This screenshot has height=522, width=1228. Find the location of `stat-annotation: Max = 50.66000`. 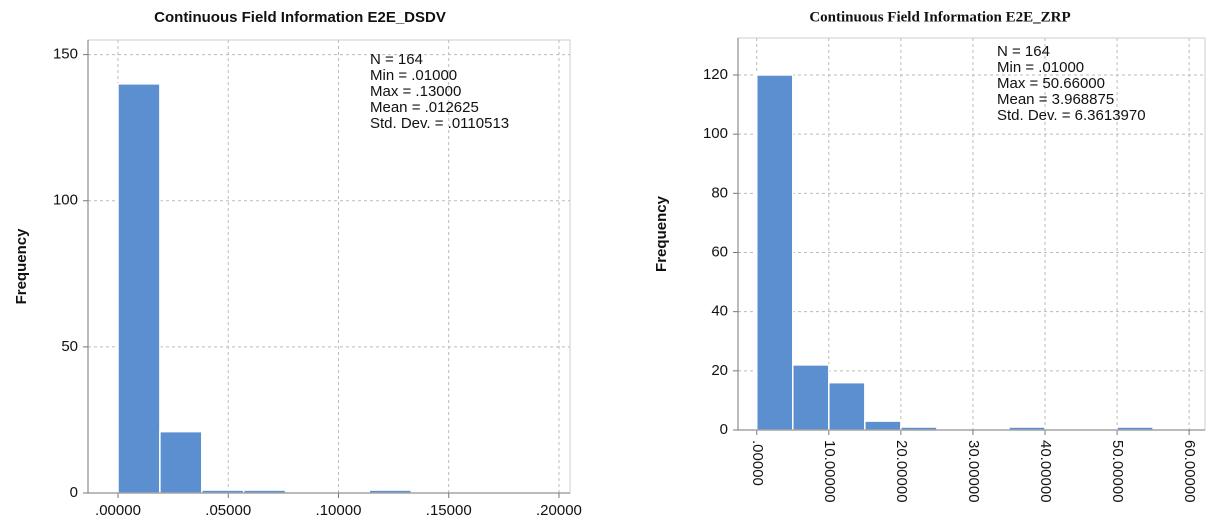

stat-annotation: Max = 50.66000 is located at coordinates (1051, 83).